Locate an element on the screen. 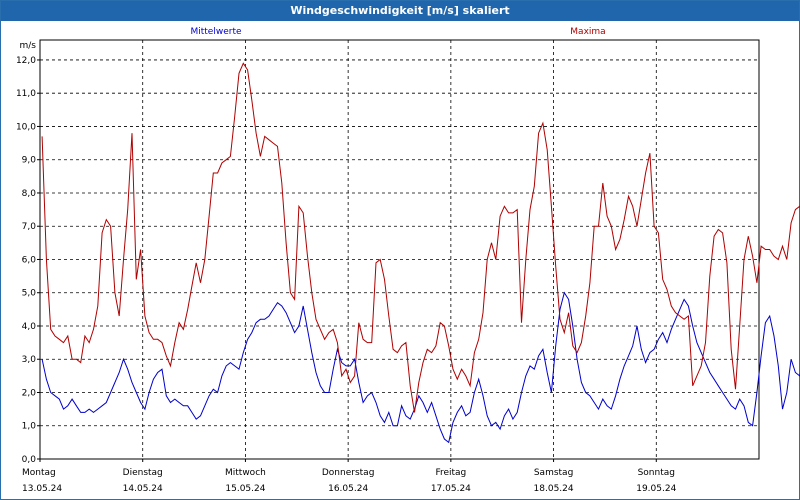 The height and width of the screenshot is (500, 800). y-axis-unit: m/s is located at coordinates (28, 46).